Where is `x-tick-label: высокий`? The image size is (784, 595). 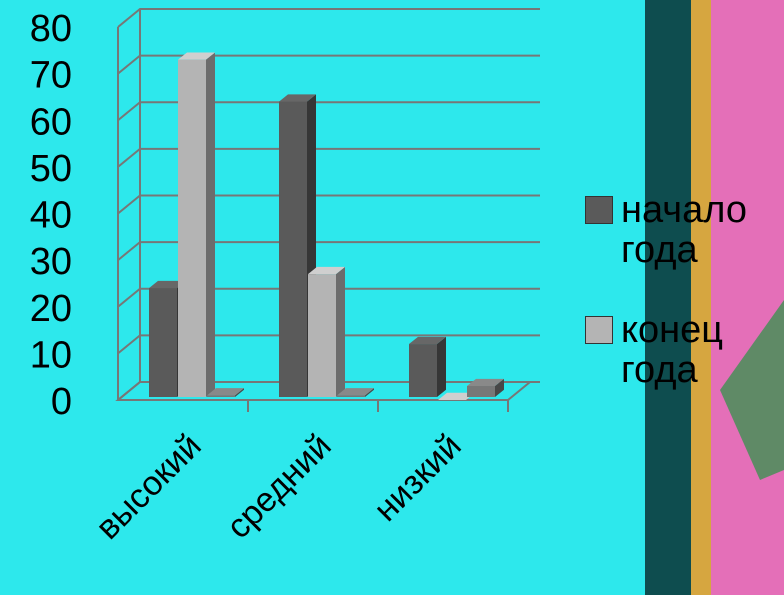 x-tick-label: высокий is located at coordinates (149, 487).